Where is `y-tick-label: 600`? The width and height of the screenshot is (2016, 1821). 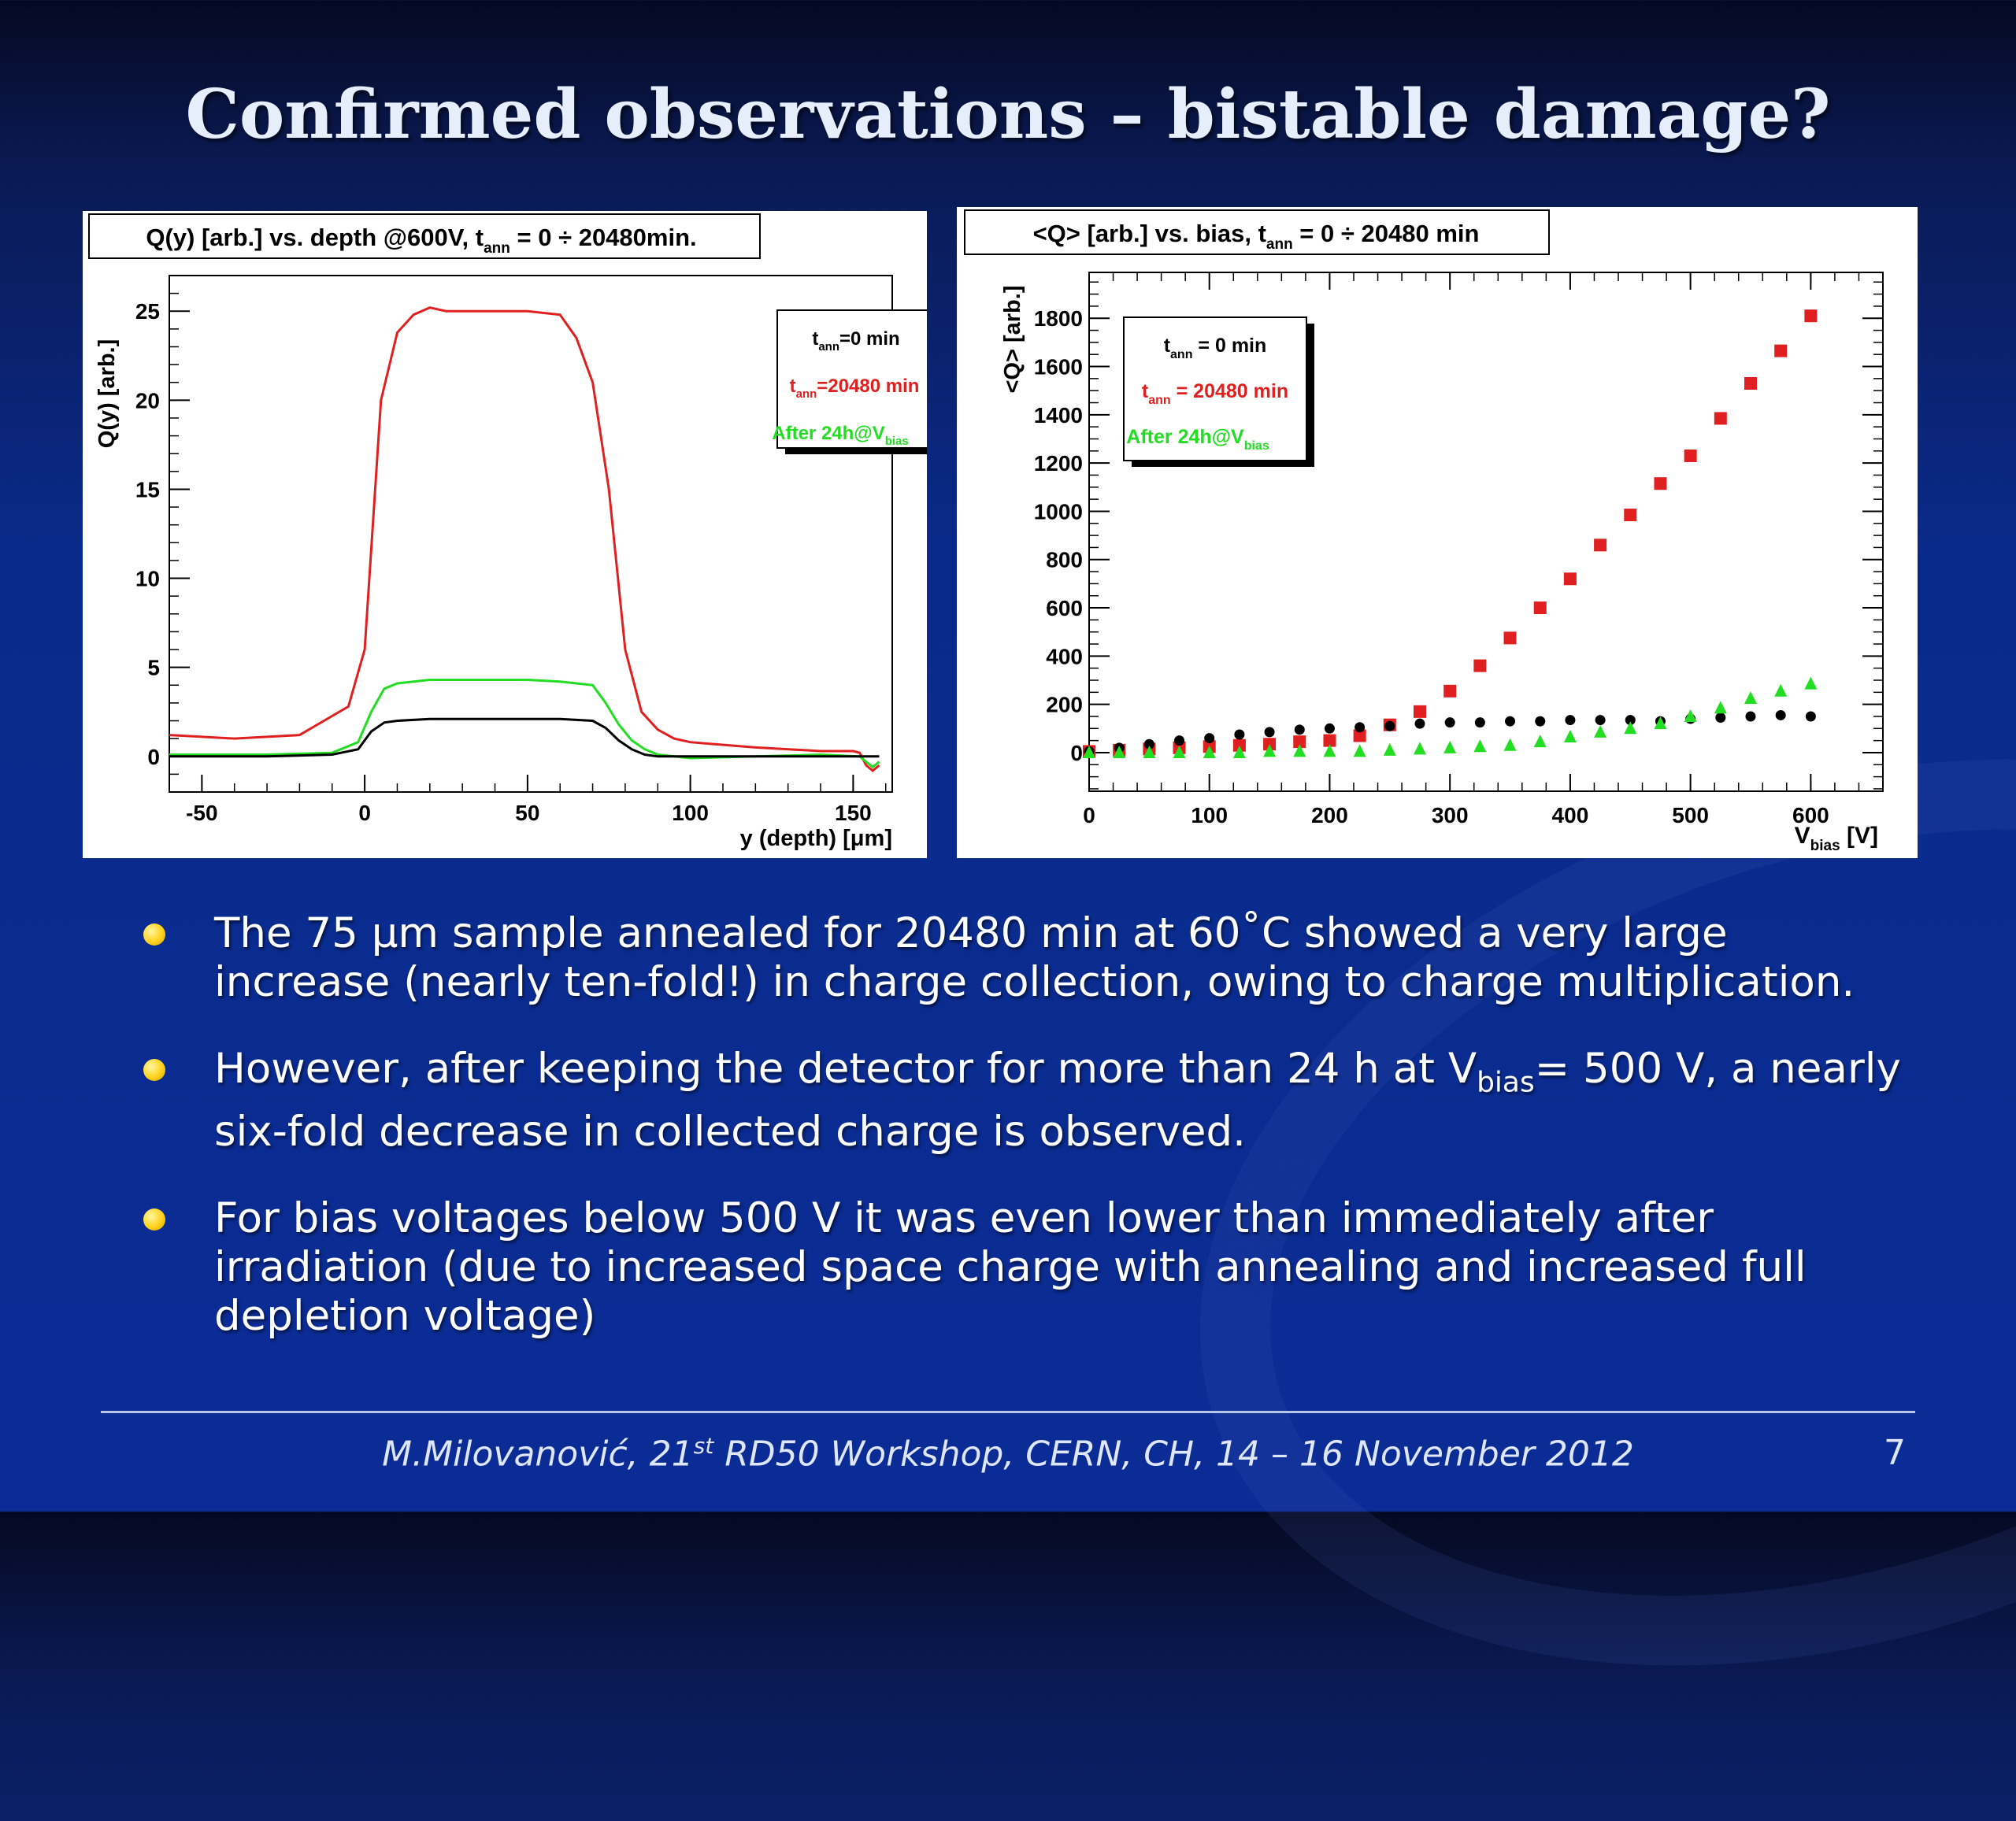
y-tick-label: 600 is located at coordinates (1064, 608).